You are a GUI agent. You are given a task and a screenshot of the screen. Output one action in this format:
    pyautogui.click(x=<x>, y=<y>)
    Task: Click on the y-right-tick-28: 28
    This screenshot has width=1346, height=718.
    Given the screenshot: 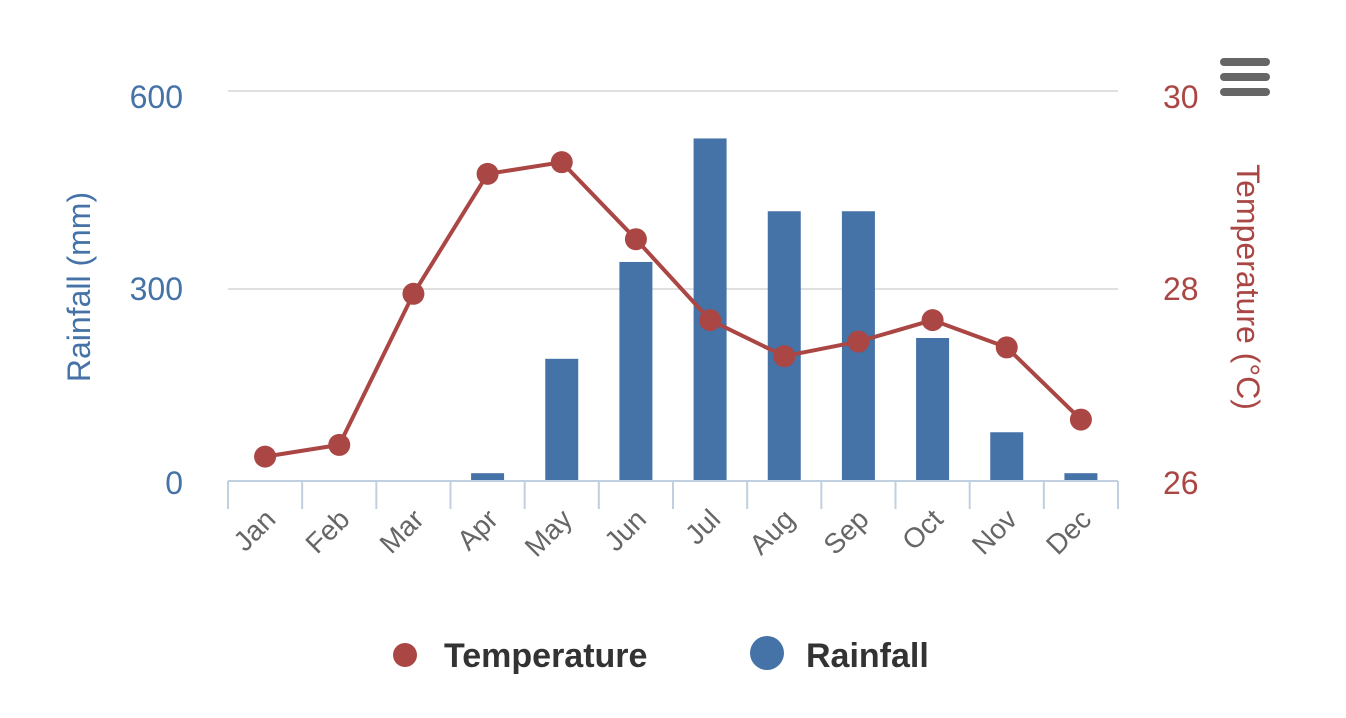 What is the action you would take?
    pyautogui.click(x=1181, y=289)
    